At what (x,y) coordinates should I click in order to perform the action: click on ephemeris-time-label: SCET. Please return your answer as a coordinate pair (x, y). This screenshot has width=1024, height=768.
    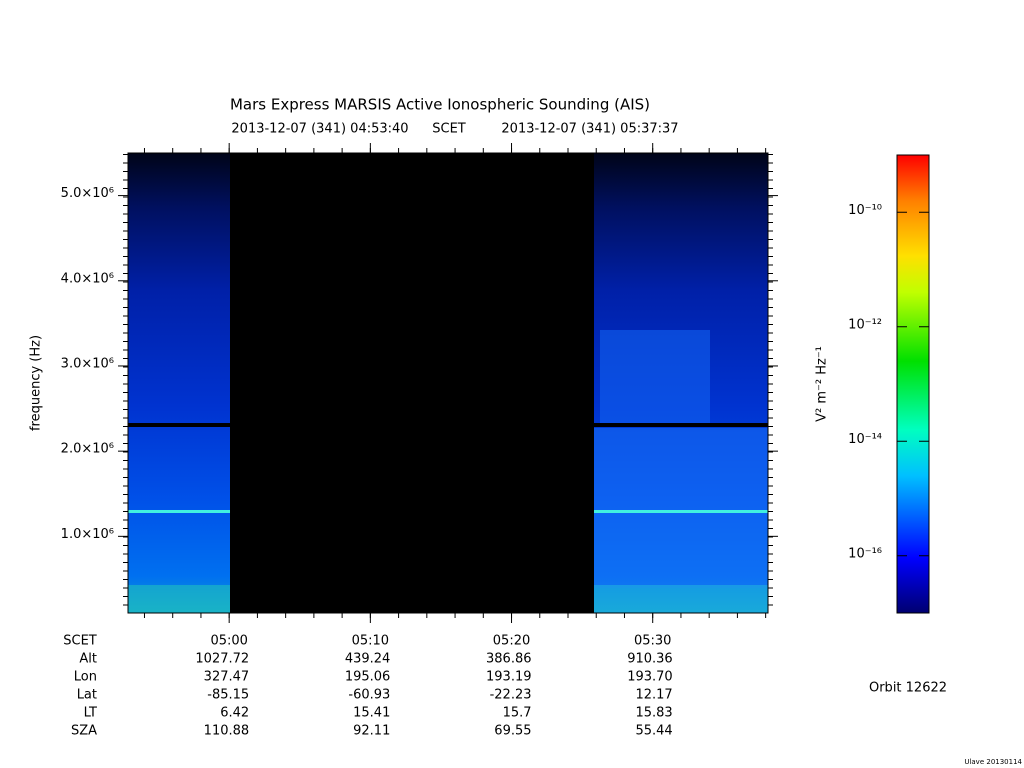
    Looking at the image, I should click on (80, 641).